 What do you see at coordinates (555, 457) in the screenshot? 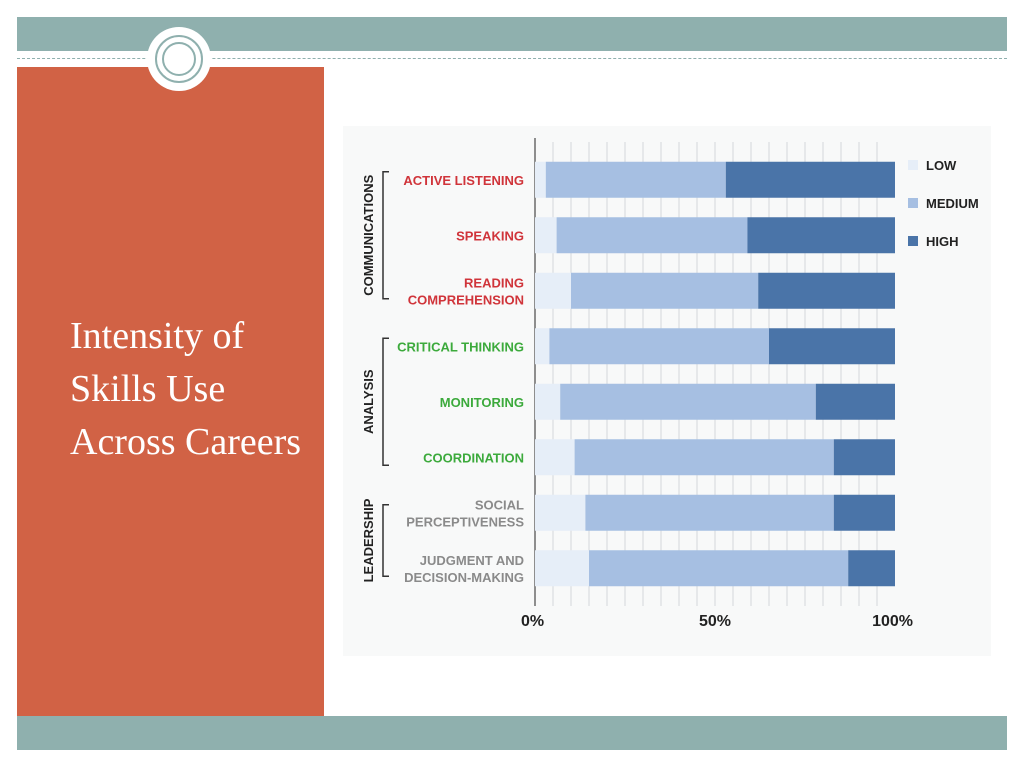
I see `bar-low-coordination` at bounding box center [555, 457].